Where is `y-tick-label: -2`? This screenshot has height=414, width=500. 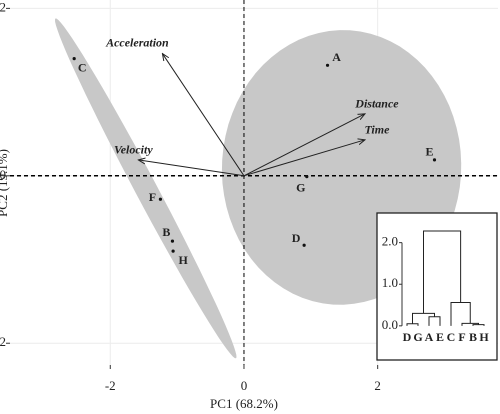
y-tick-label: -2 is located at coordinates (3, 341).